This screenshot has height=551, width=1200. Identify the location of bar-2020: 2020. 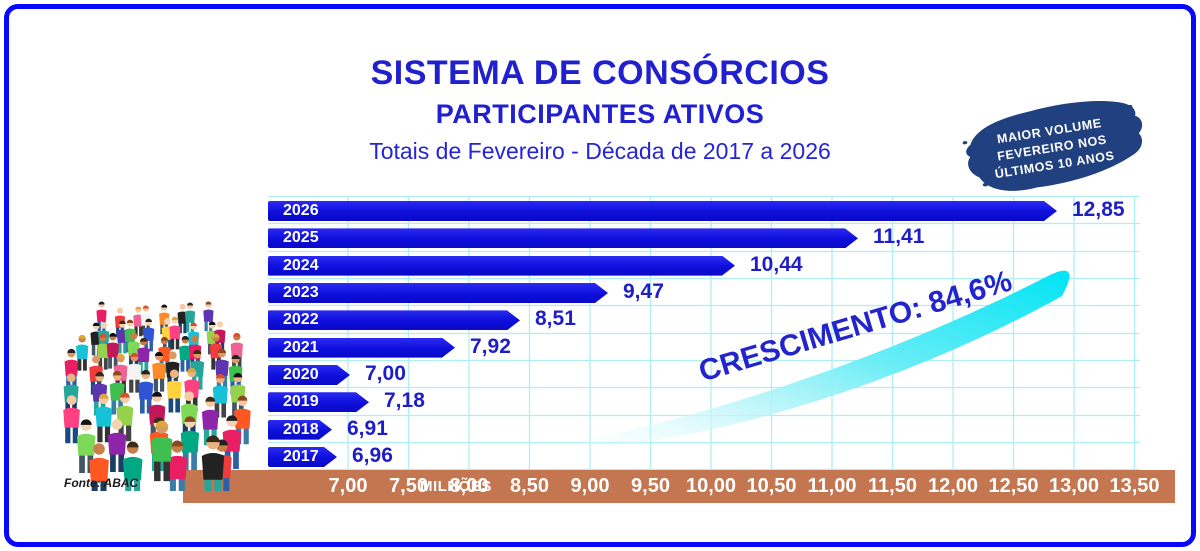
(309, 375).